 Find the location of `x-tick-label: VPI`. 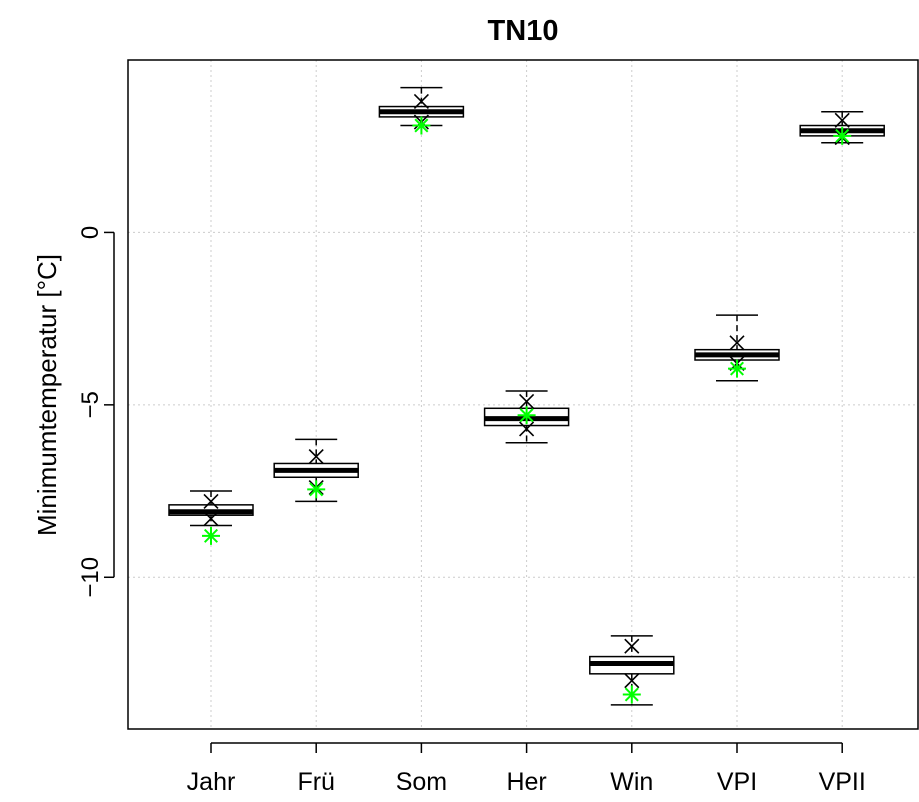

x-tick-label: VPI is located at coordinates (737, 782).